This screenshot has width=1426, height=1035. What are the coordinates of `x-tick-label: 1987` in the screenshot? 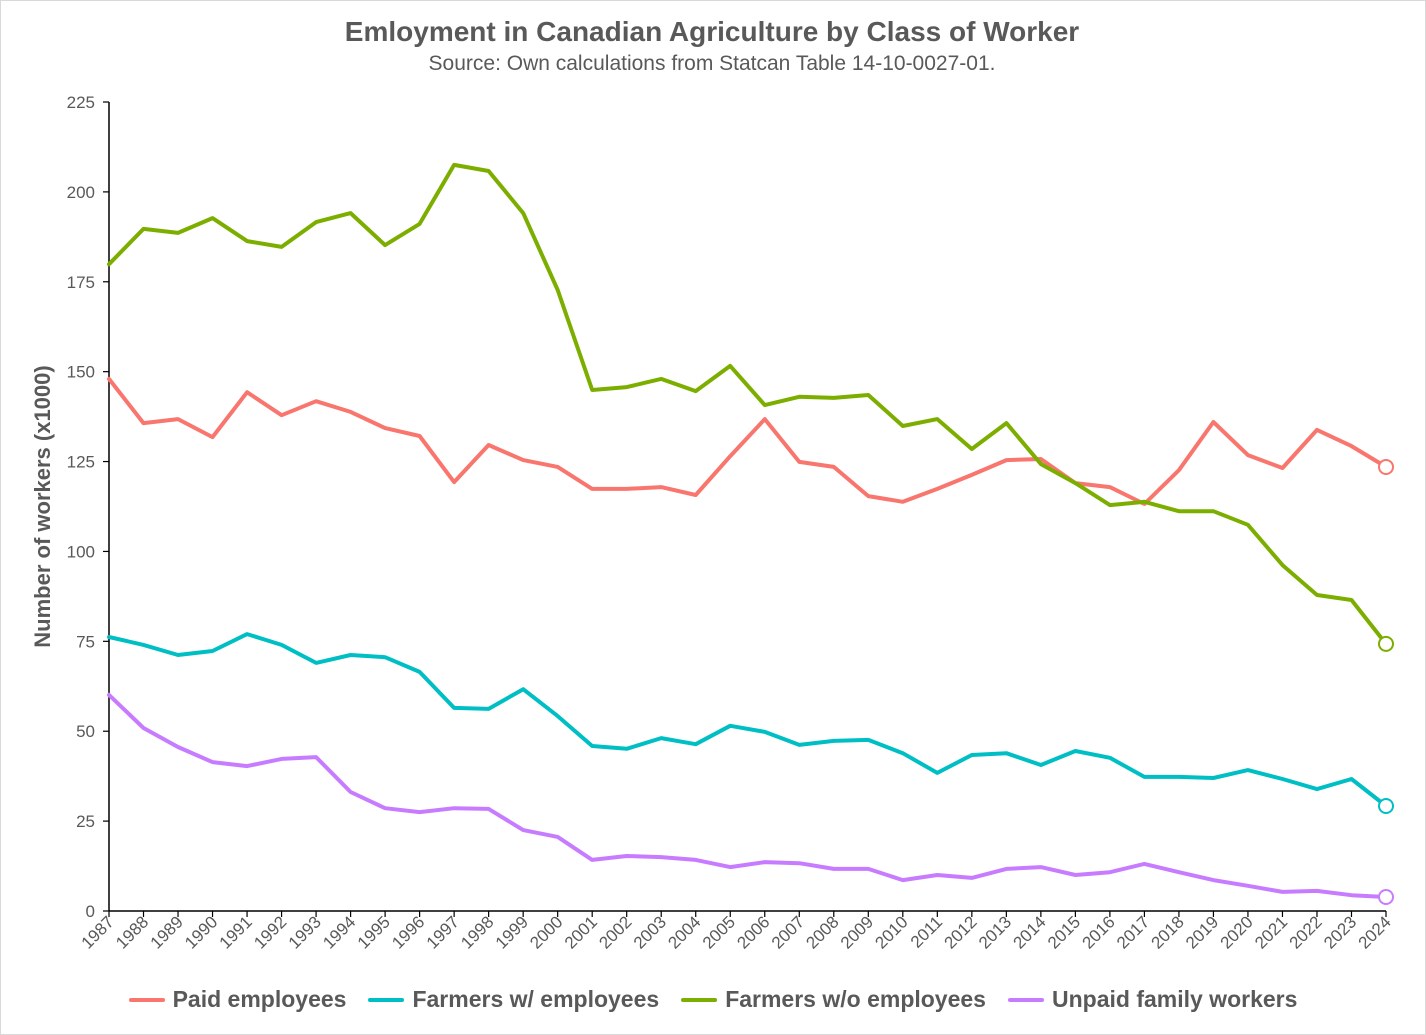 It's located at (98, 932).